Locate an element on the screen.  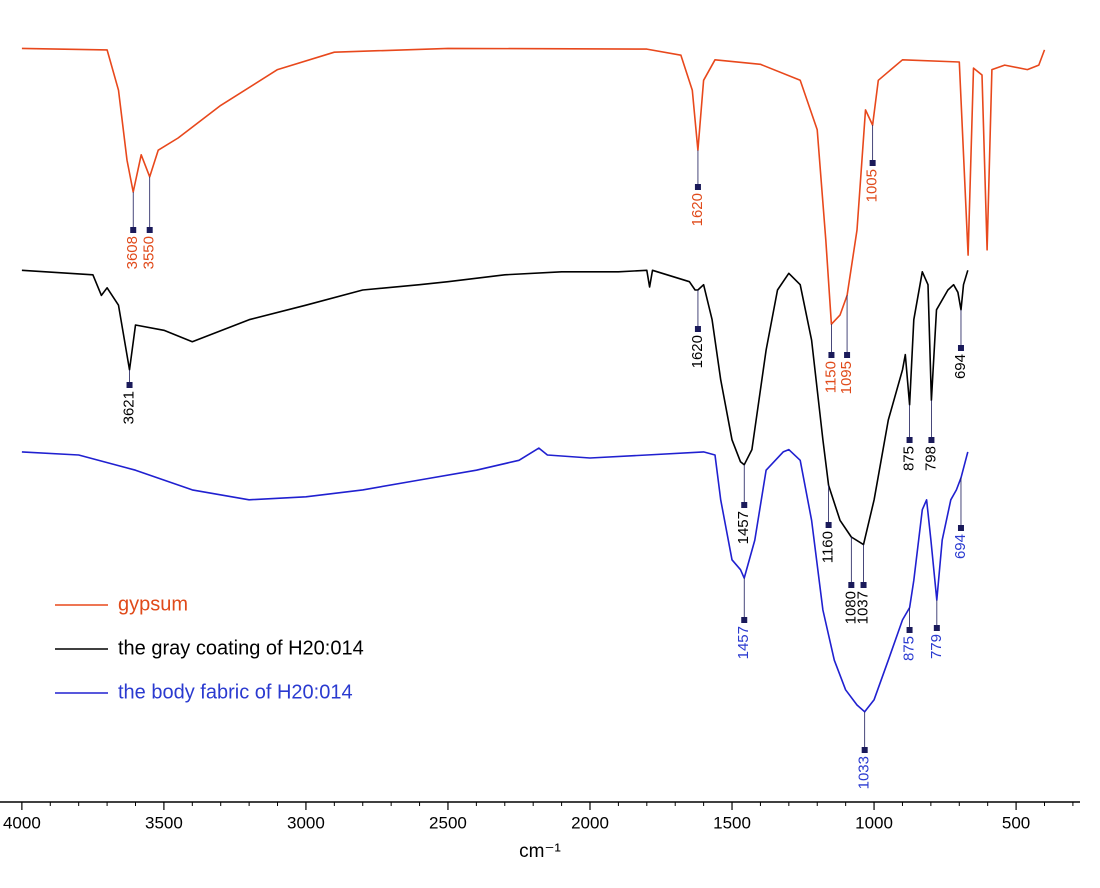
x-tick-label: 2500 is located at coordinates (448, 822).